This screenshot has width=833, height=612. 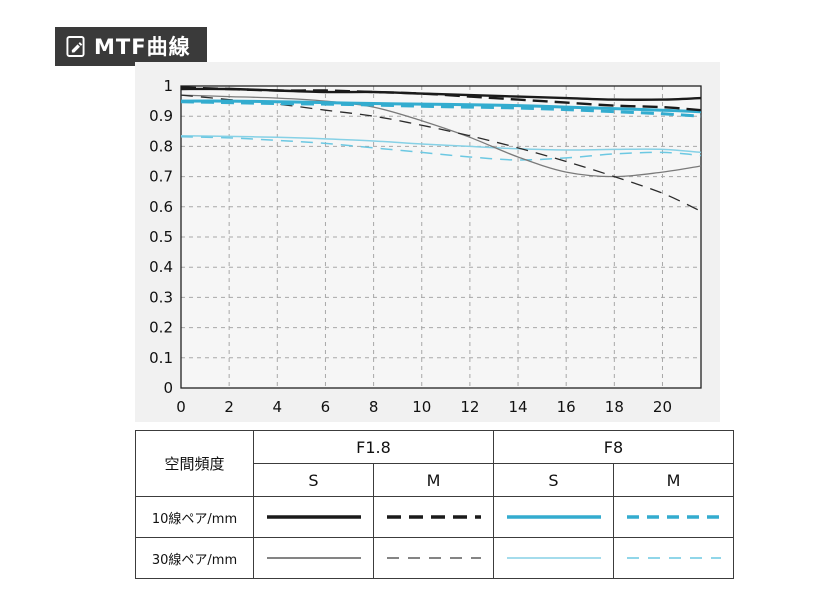 What do you see at coordinates (161, 207) in the screenshot?
I see `svg-text: 0.6` at bounding box center [161, 207].